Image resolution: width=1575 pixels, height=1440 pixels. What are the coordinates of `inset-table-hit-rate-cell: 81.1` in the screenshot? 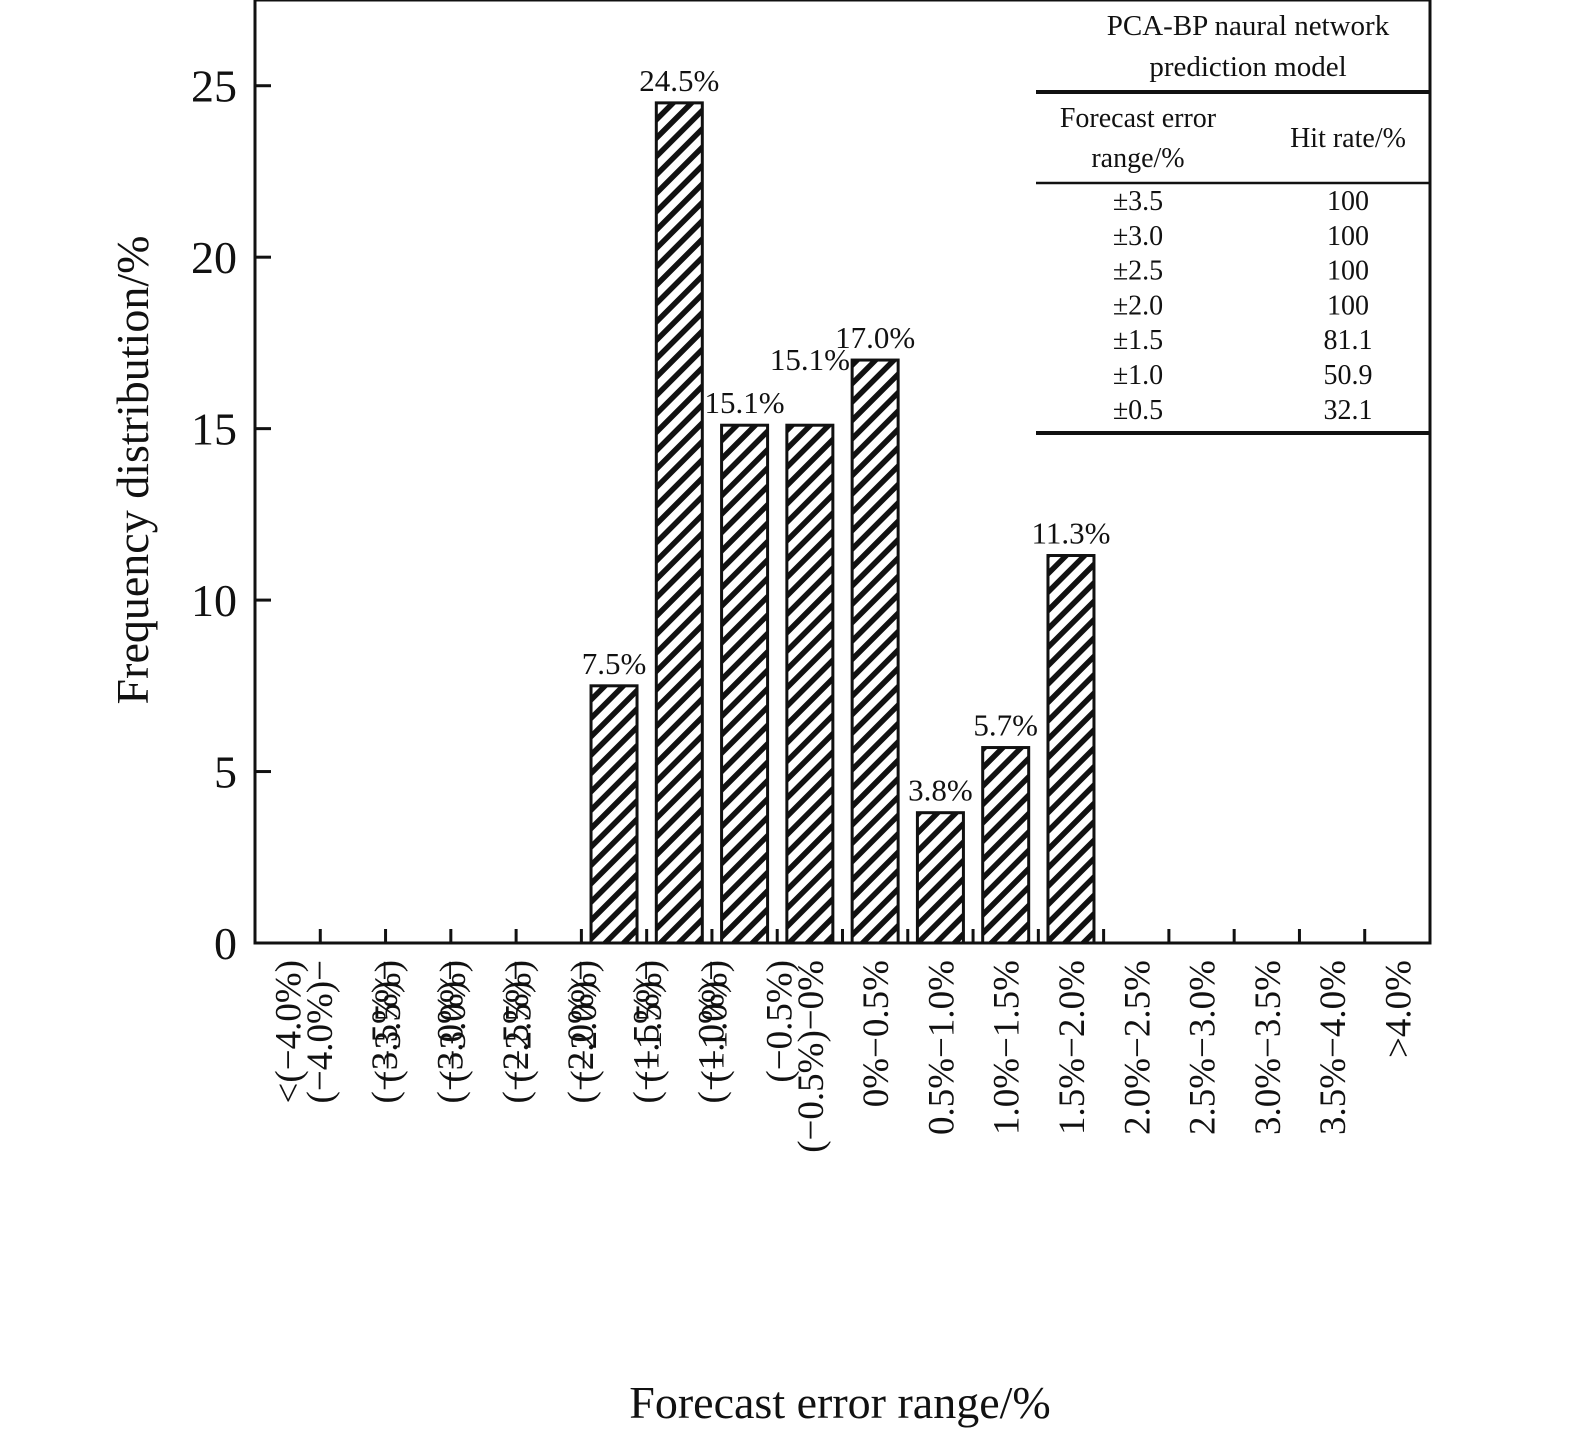 It's located at (1348, 340).